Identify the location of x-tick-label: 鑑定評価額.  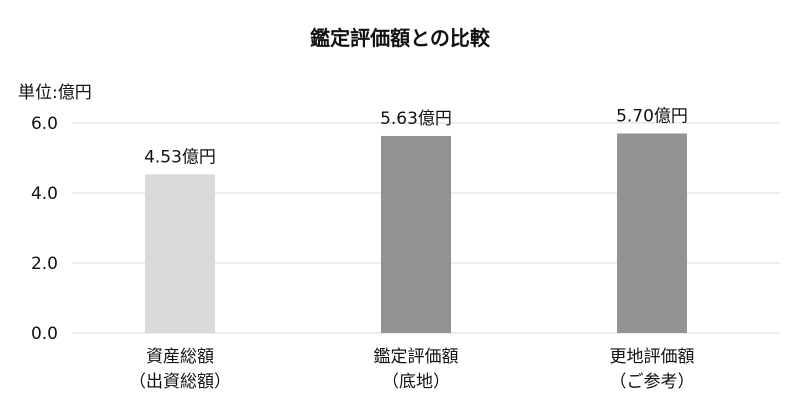
(416, 357).